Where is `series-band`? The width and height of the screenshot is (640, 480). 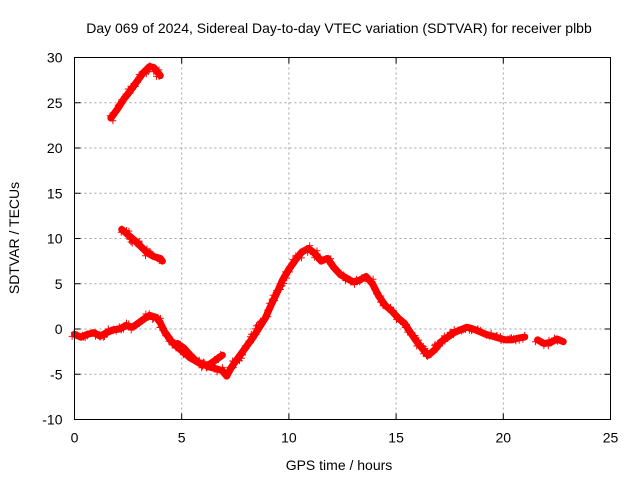
series-band is located at coordinates (135, 92).